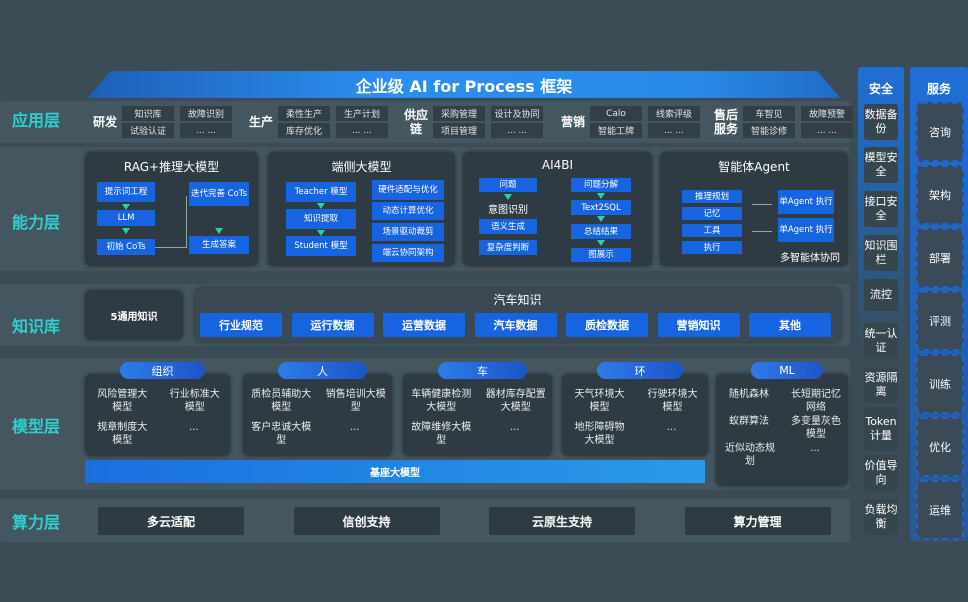 This screenshot has height=602, width=968. Describe the element at coordinates (940, 258) in the screenshot. I see `service-item: 部署` at that location.